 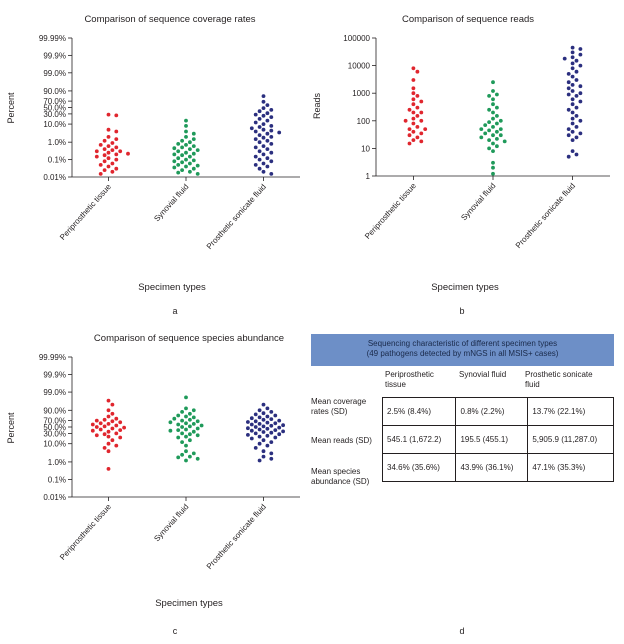 I want to click on chart-c-title: Comparison of sequence species abundance, so click(x=189, y=338).